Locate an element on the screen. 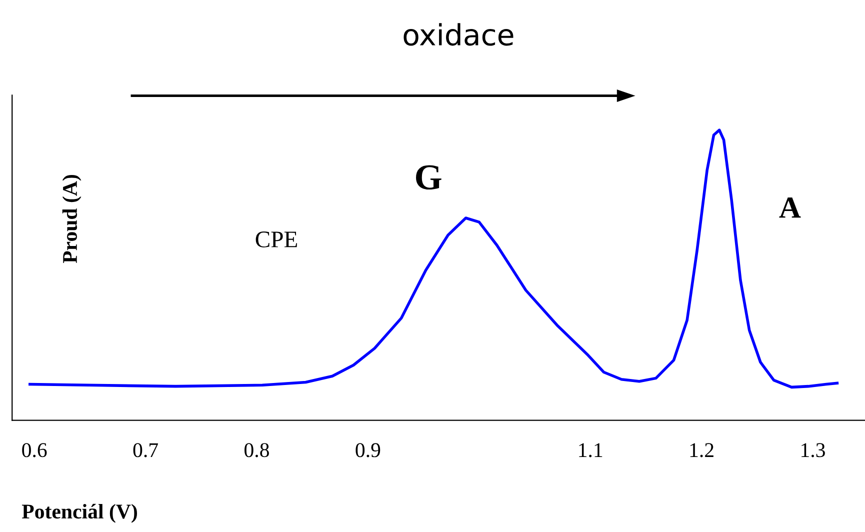  annotation: CPE is located at coordinates (276, 240).